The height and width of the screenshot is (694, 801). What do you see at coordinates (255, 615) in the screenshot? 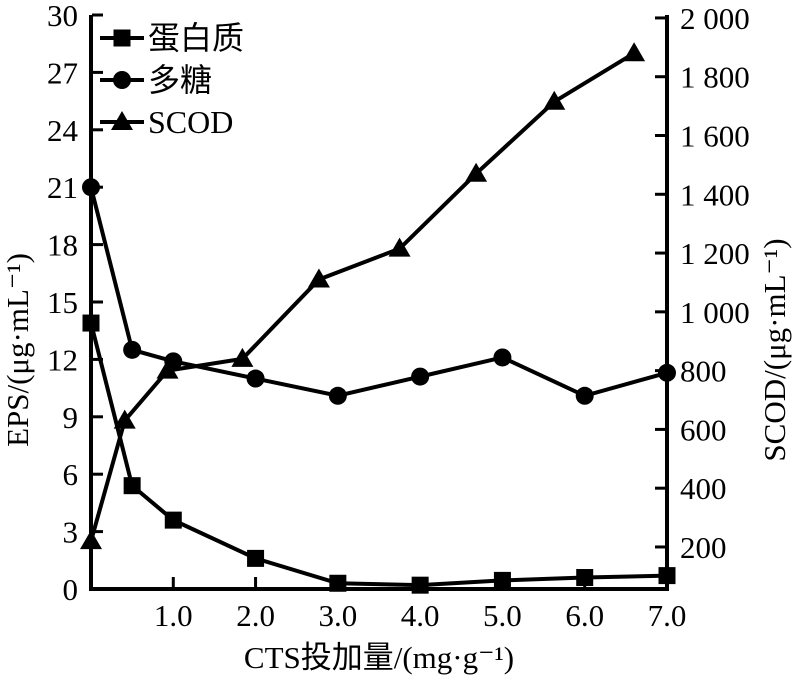
I see `x-axis-tick-label: 2.0` at bounding box center [255, 615].